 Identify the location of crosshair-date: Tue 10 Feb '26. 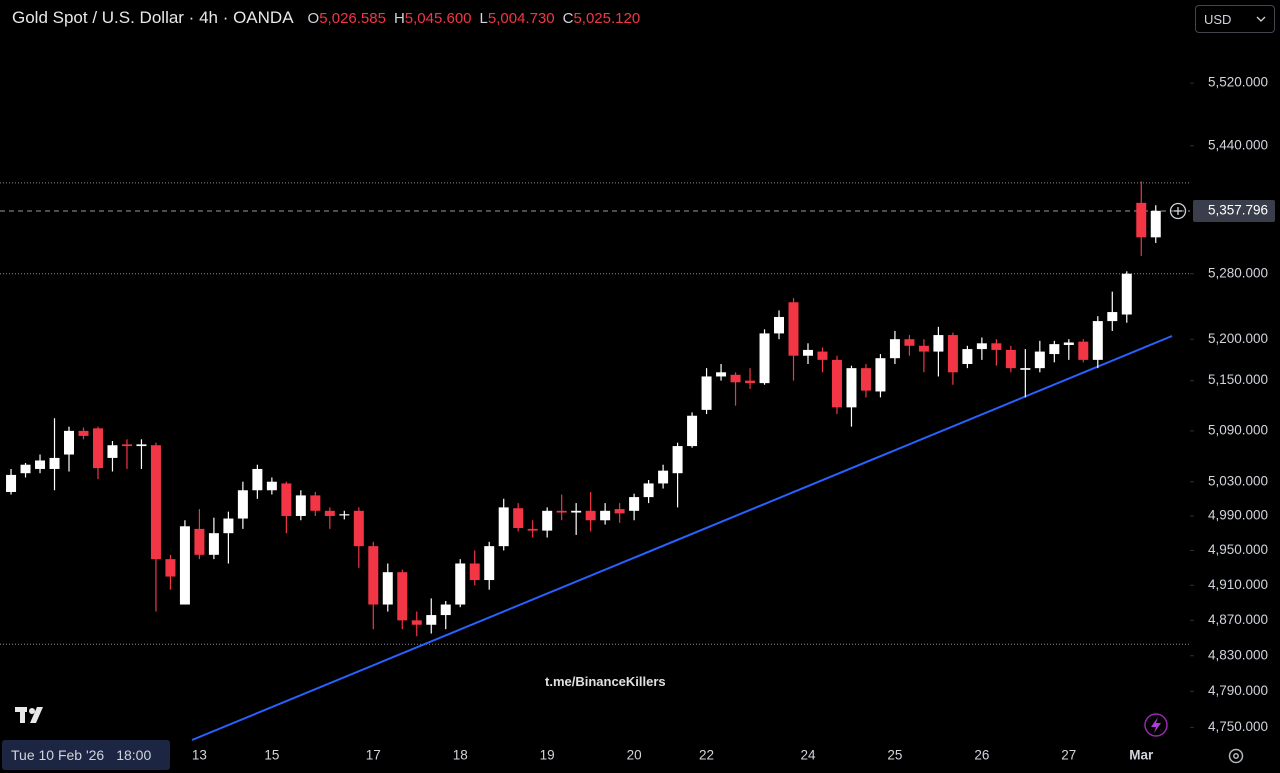
(58, 755).